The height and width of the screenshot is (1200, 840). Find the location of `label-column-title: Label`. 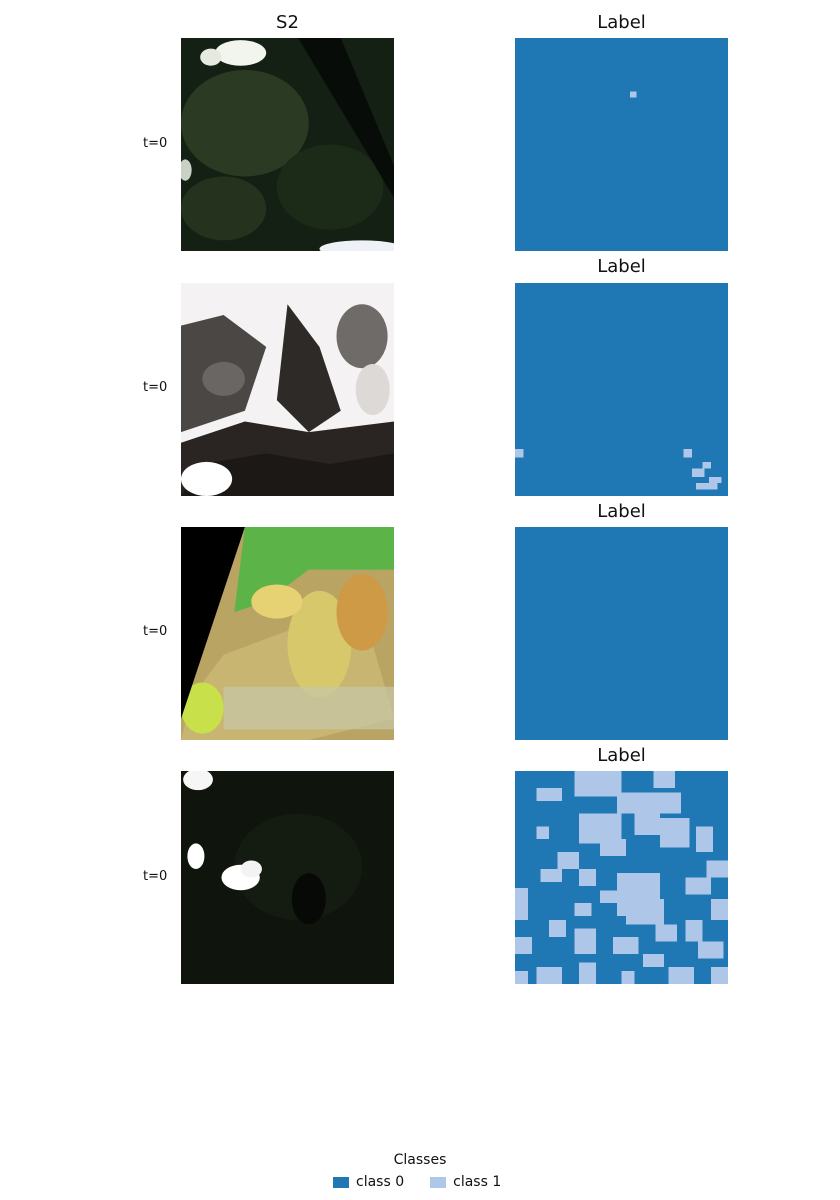

label-column-title: Label is located at coordinates (621, 22).